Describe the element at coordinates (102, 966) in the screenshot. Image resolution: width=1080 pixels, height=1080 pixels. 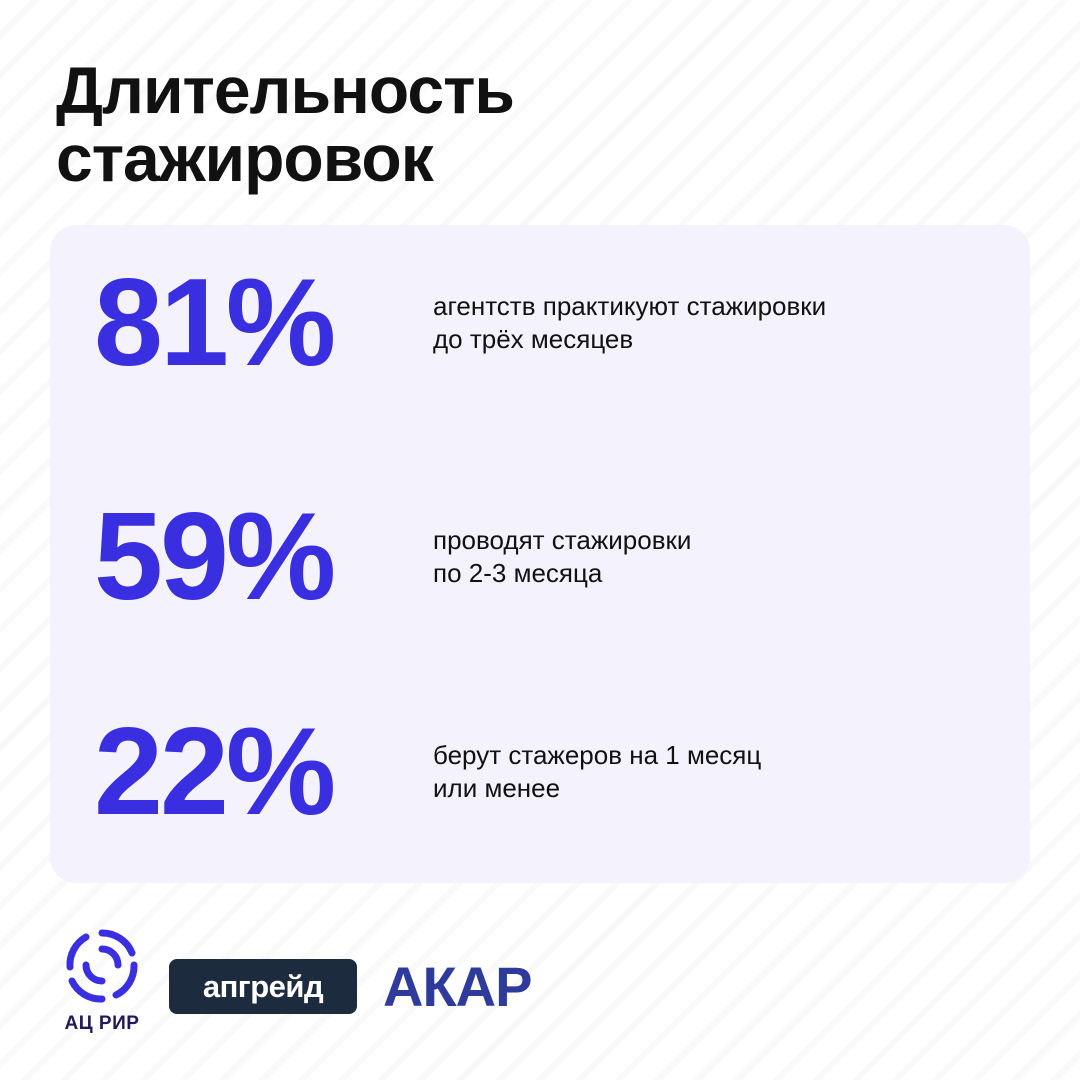
I see `swirl-logo-icon` at that location.